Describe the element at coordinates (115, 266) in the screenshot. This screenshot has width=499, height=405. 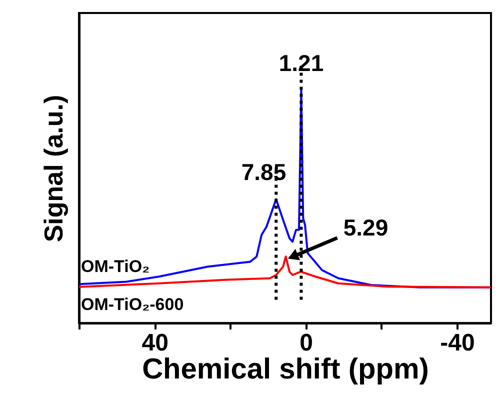
I see `series-label: OM-TiO₂` at that location.